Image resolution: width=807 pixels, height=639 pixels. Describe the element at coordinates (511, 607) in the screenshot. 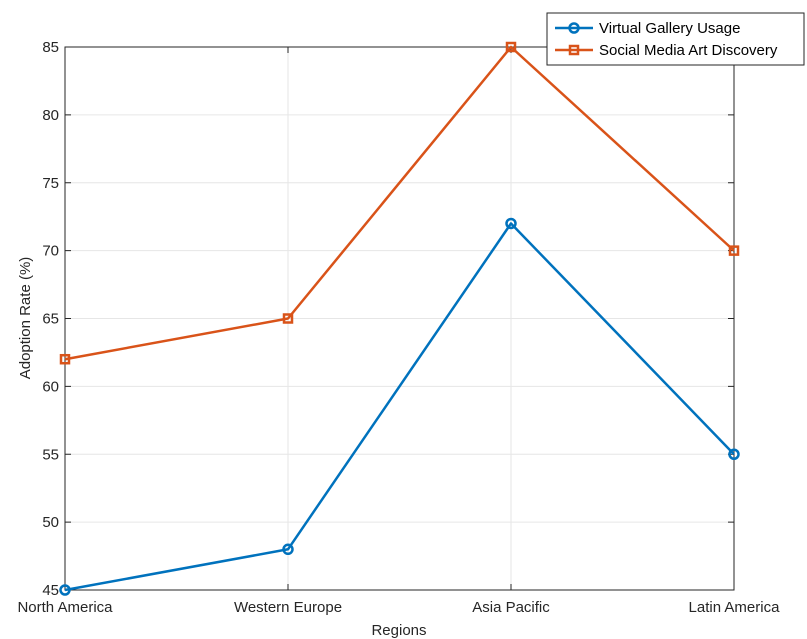

I see `x-tick-label: Asia Pacific` at that location.